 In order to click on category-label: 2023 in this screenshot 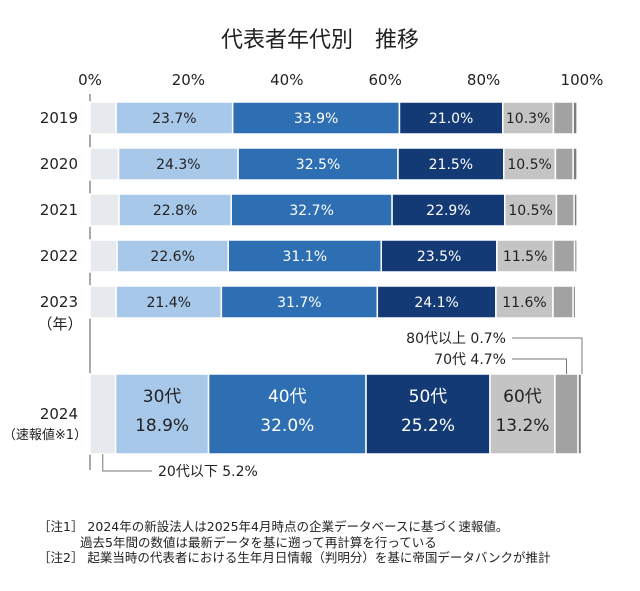, I will do `click(59, 302)`.